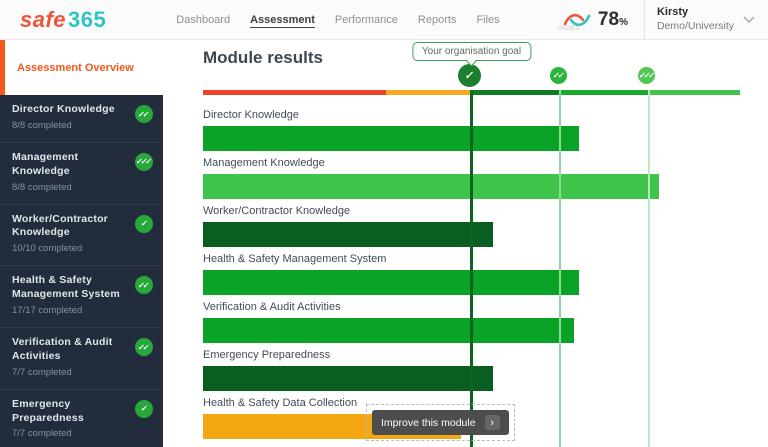  I want to click on bar-label: Health & Safety Management System, so click(295, 259).